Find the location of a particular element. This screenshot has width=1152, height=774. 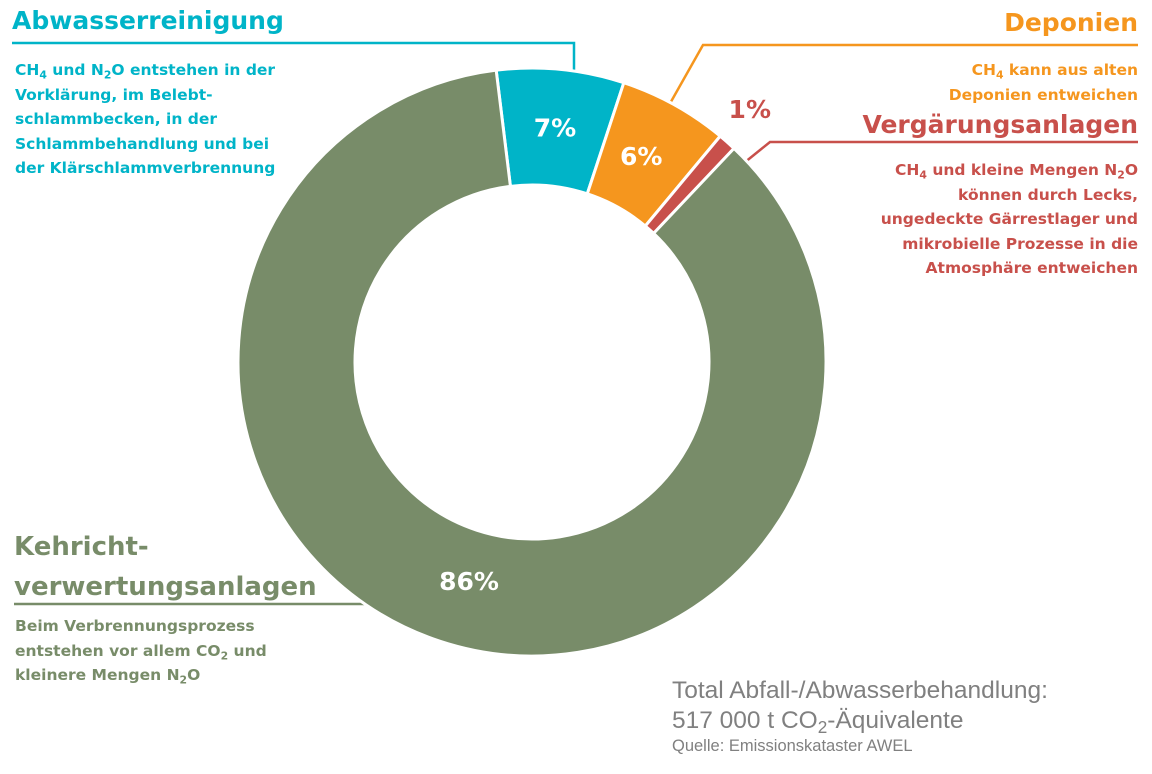

description-line: können durch Lecks, is located at coordinates (1048, 194).